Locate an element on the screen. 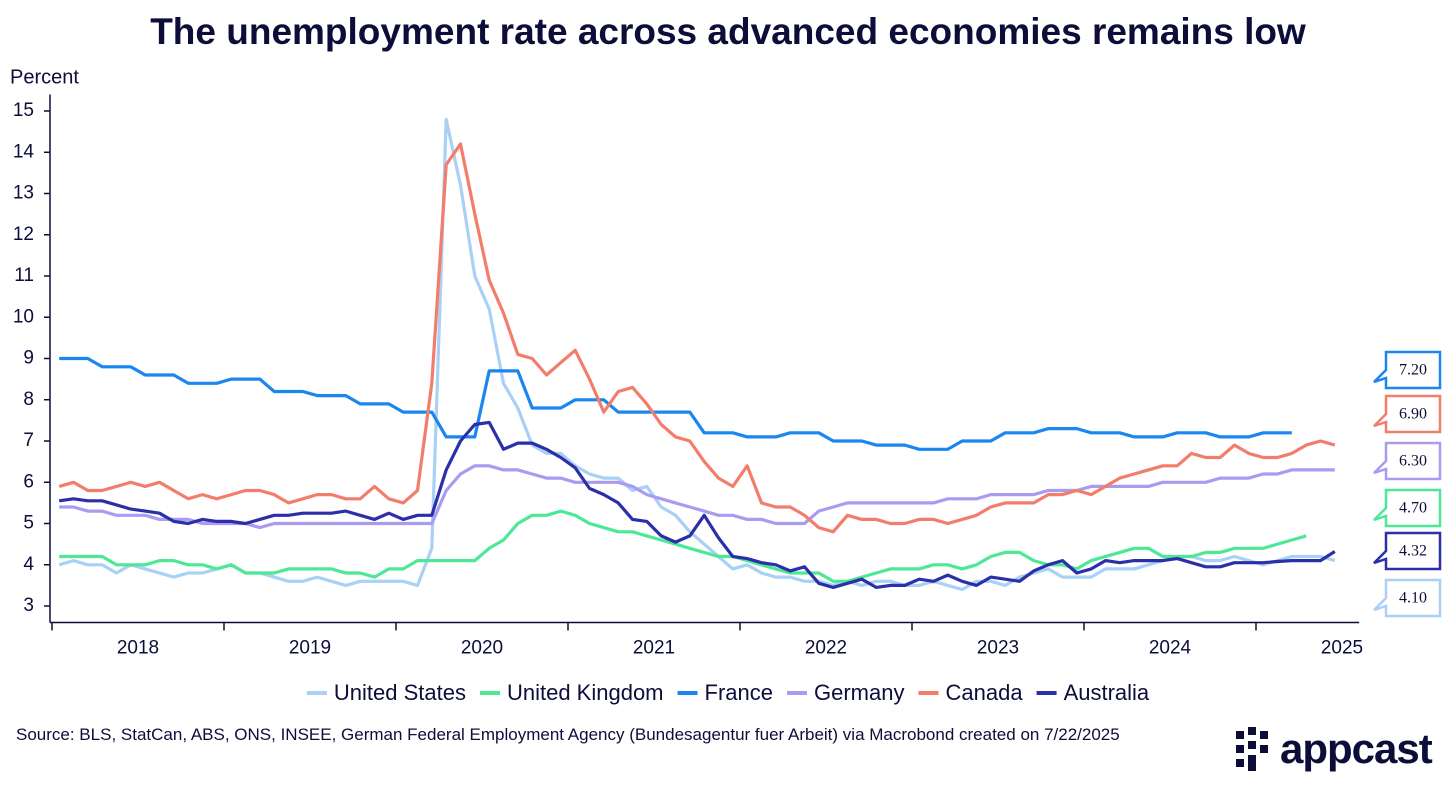 Image resolution: width=1456 pixels, height=791 pixels. y-tick-label: 11 is located at coordinates (24, 275).